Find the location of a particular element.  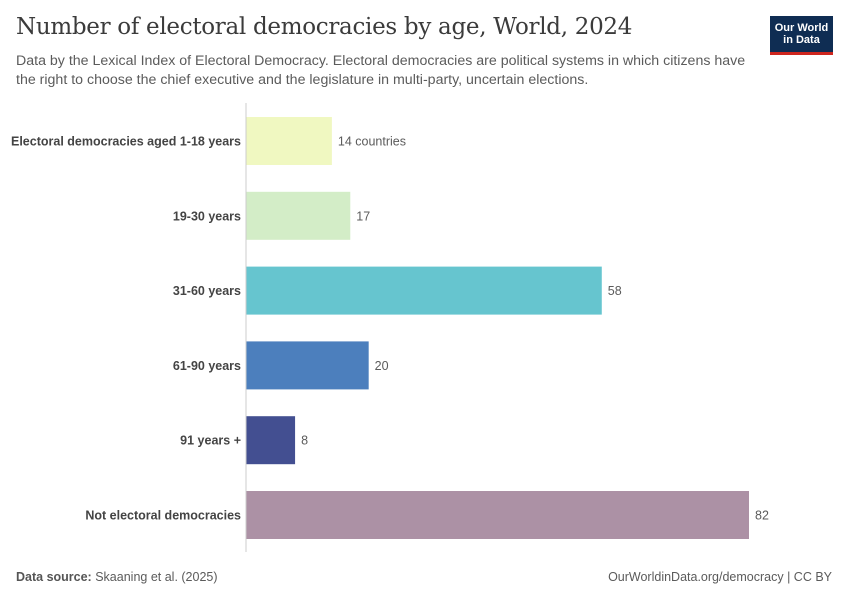

owid-logo: Our World in Data is located at coordinates (801, 35).